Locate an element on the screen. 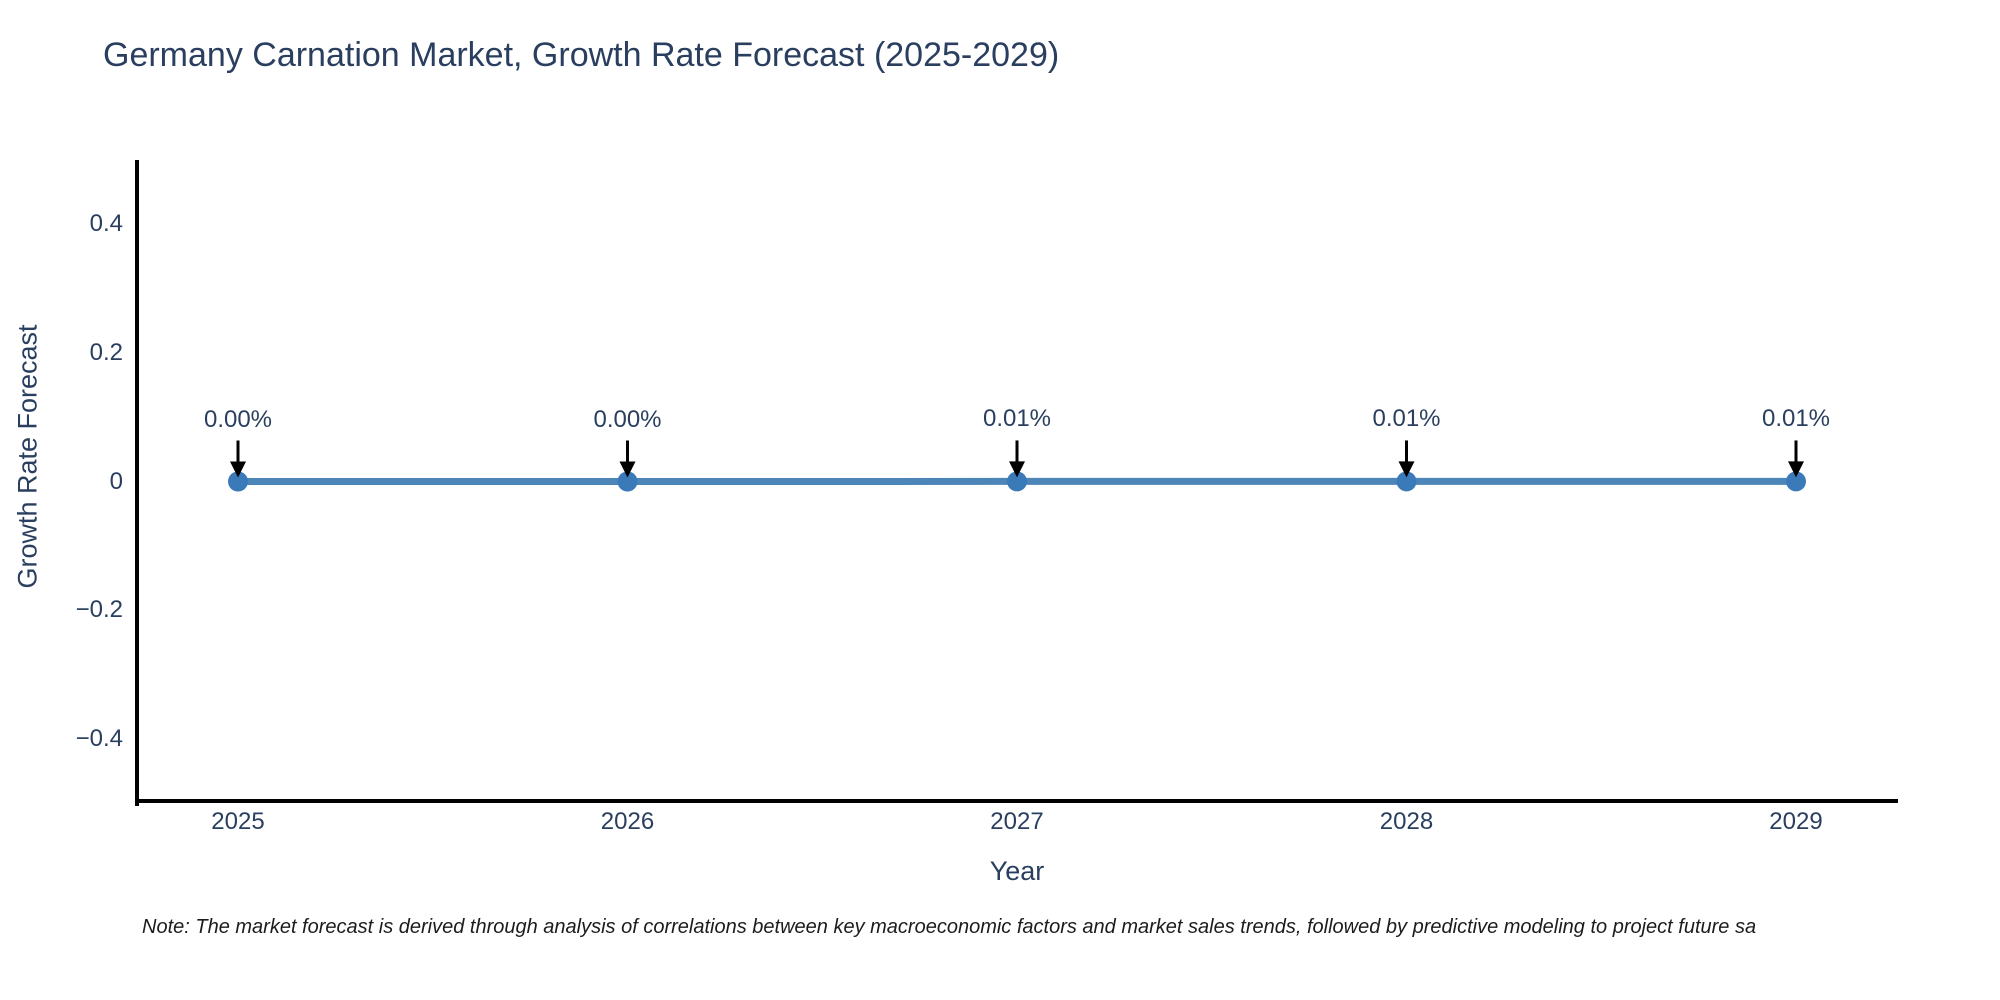 The height and width of the screenshot is (1000, 2000). x-tick-label: 2025 is located at coordinates (238, 821).